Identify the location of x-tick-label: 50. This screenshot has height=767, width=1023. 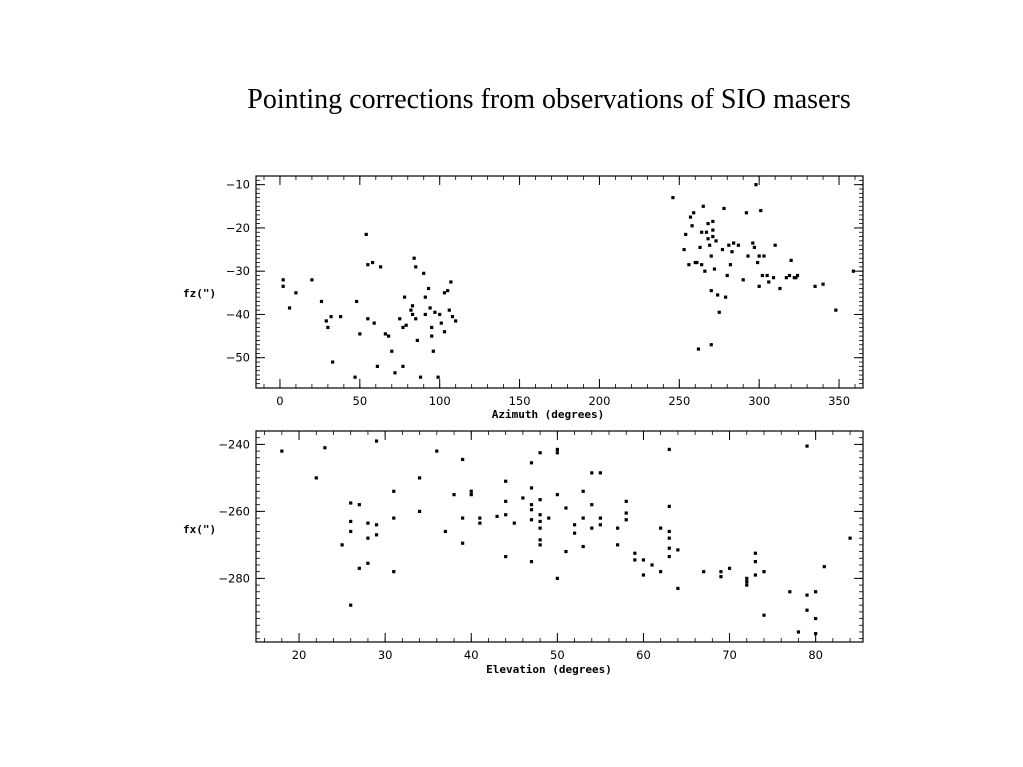
(557, 655).